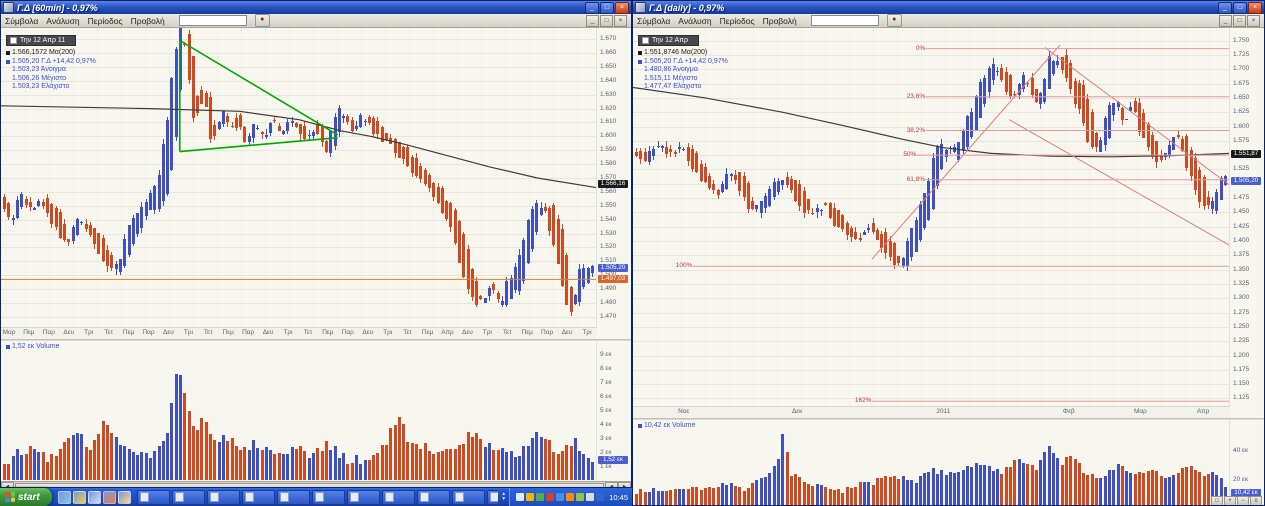  I want to click on fib-level-label: 23,6%, so click(916, 96).